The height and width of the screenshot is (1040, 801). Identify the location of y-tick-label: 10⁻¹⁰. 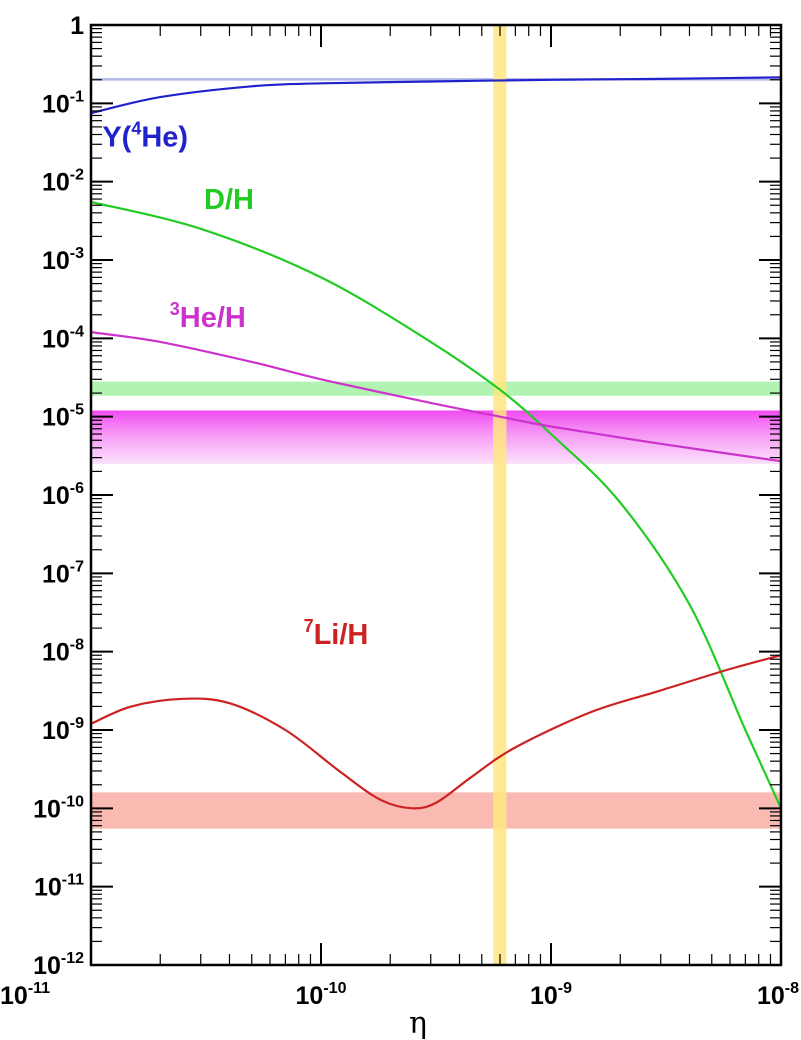
(58, 808).